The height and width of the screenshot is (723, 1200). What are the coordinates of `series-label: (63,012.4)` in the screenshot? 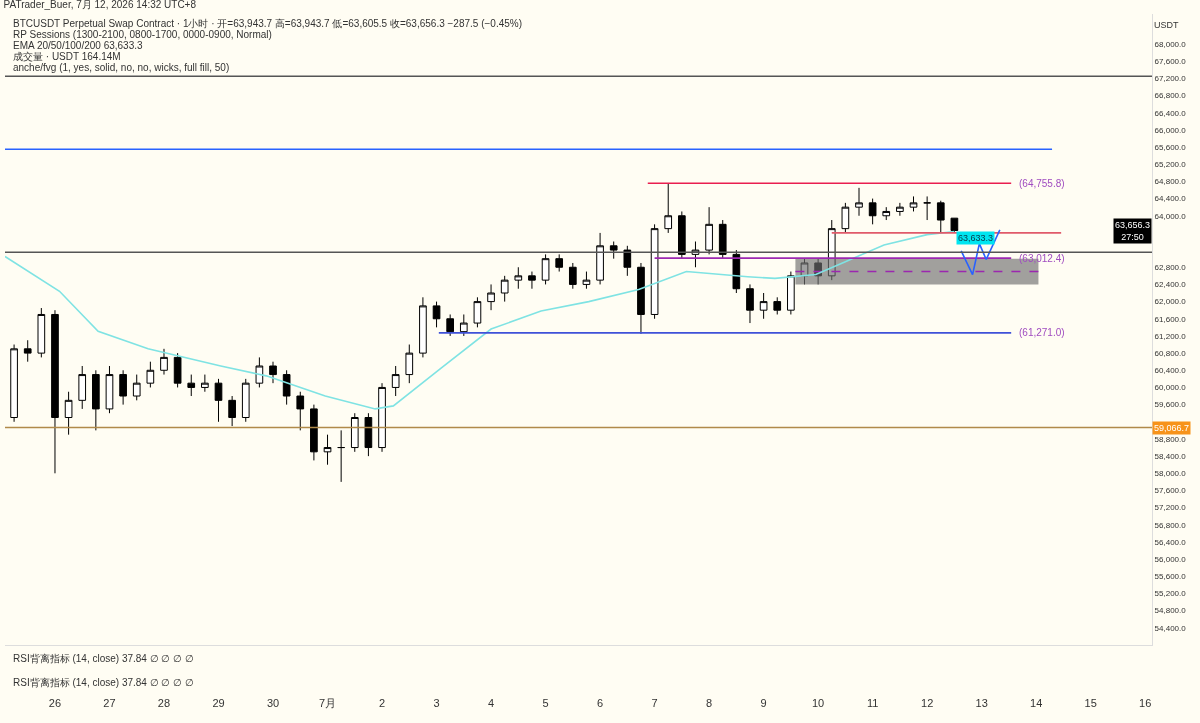 It's located at (1042, 258).